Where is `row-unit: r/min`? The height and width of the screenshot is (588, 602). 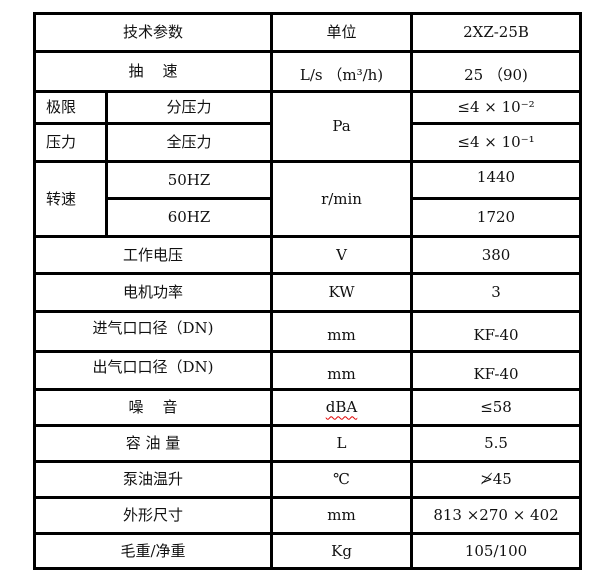 row-unit: r/min is located at coordinates (342, 199).